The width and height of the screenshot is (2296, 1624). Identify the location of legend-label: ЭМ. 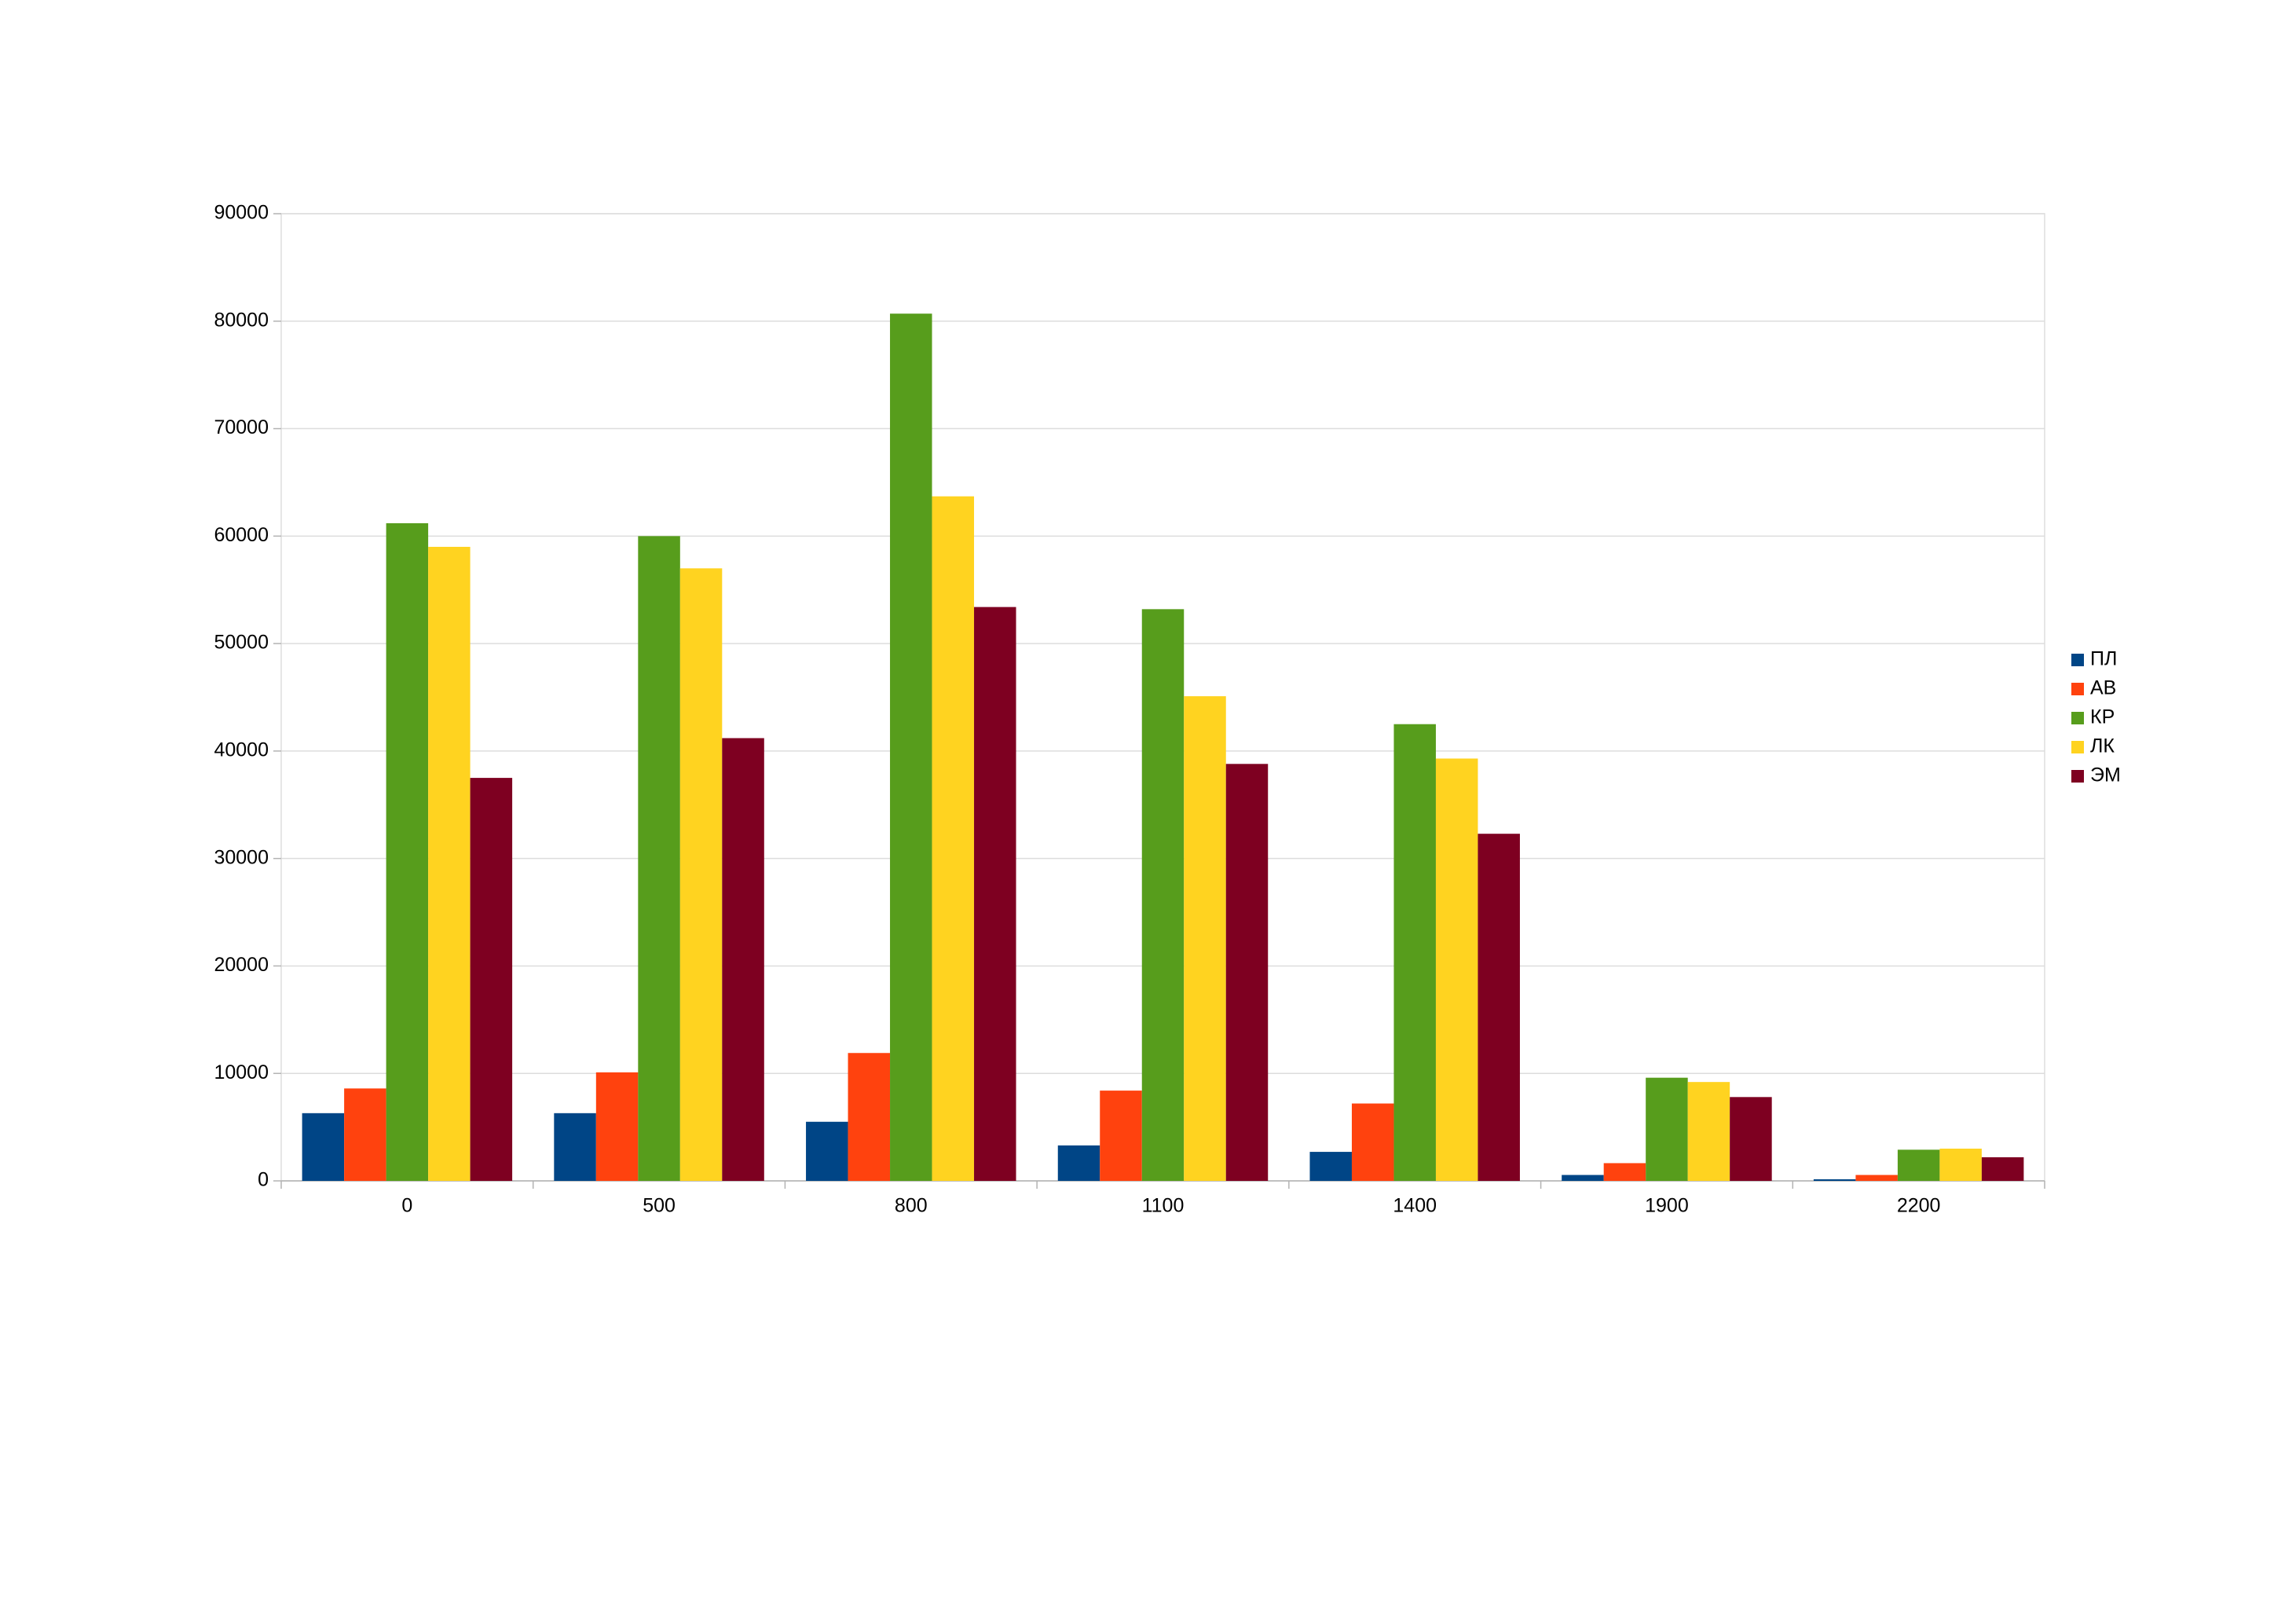
(2105, 775).